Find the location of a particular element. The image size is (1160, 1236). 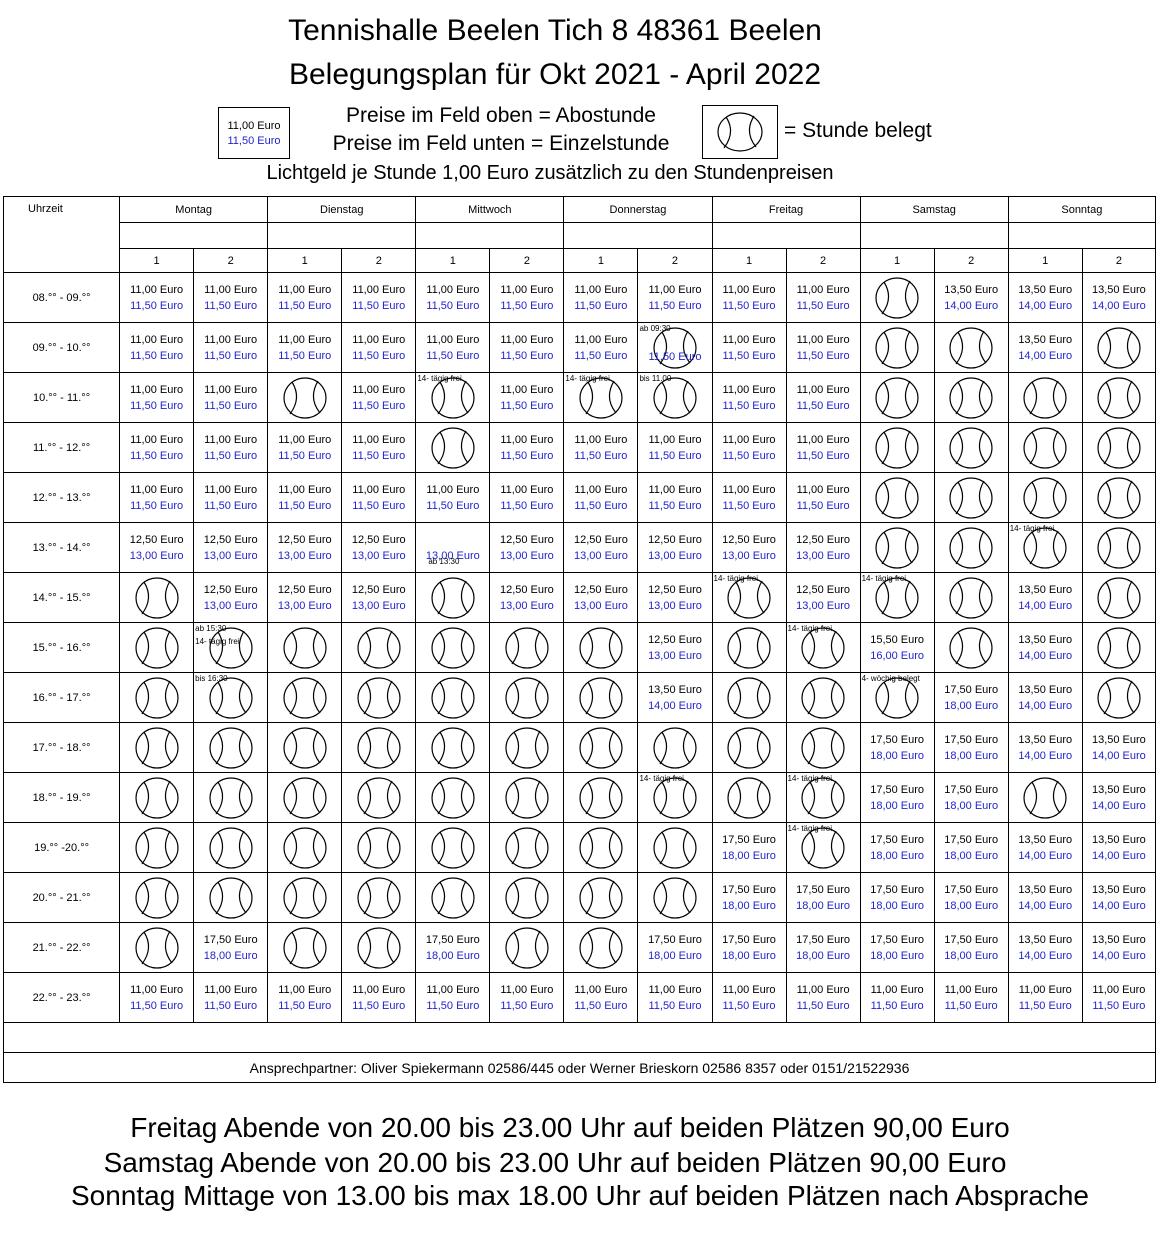

slot-cell: 13,00 Euro ab 13:30 is located at coordinates (453, 547).